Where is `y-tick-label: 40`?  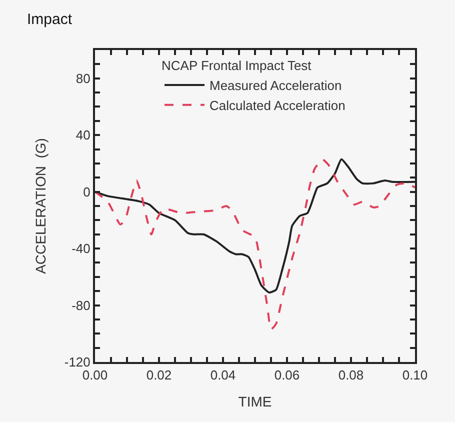 y-tick-label: 40 is located at coordinates (83, 135).